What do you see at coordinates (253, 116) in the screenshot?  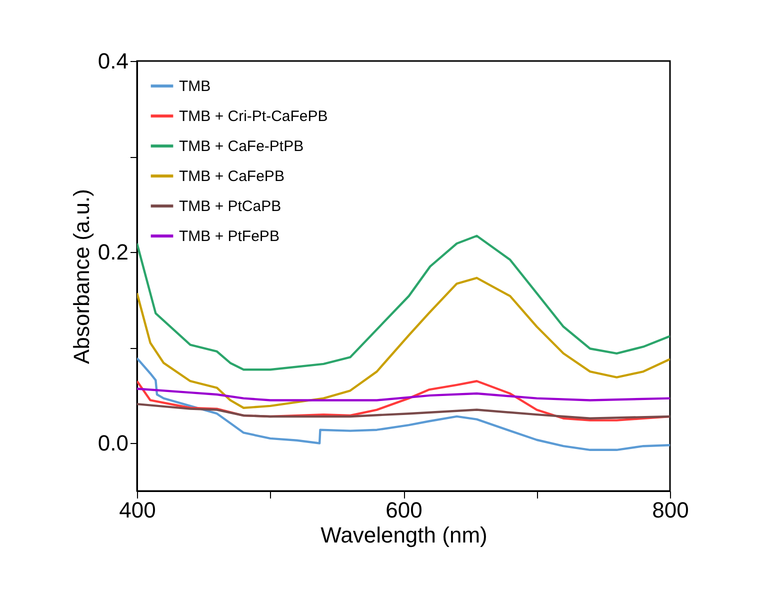 I see `legend-label: TMB + Cri-Pt-CaFePB` at bounding box center [253, 116].